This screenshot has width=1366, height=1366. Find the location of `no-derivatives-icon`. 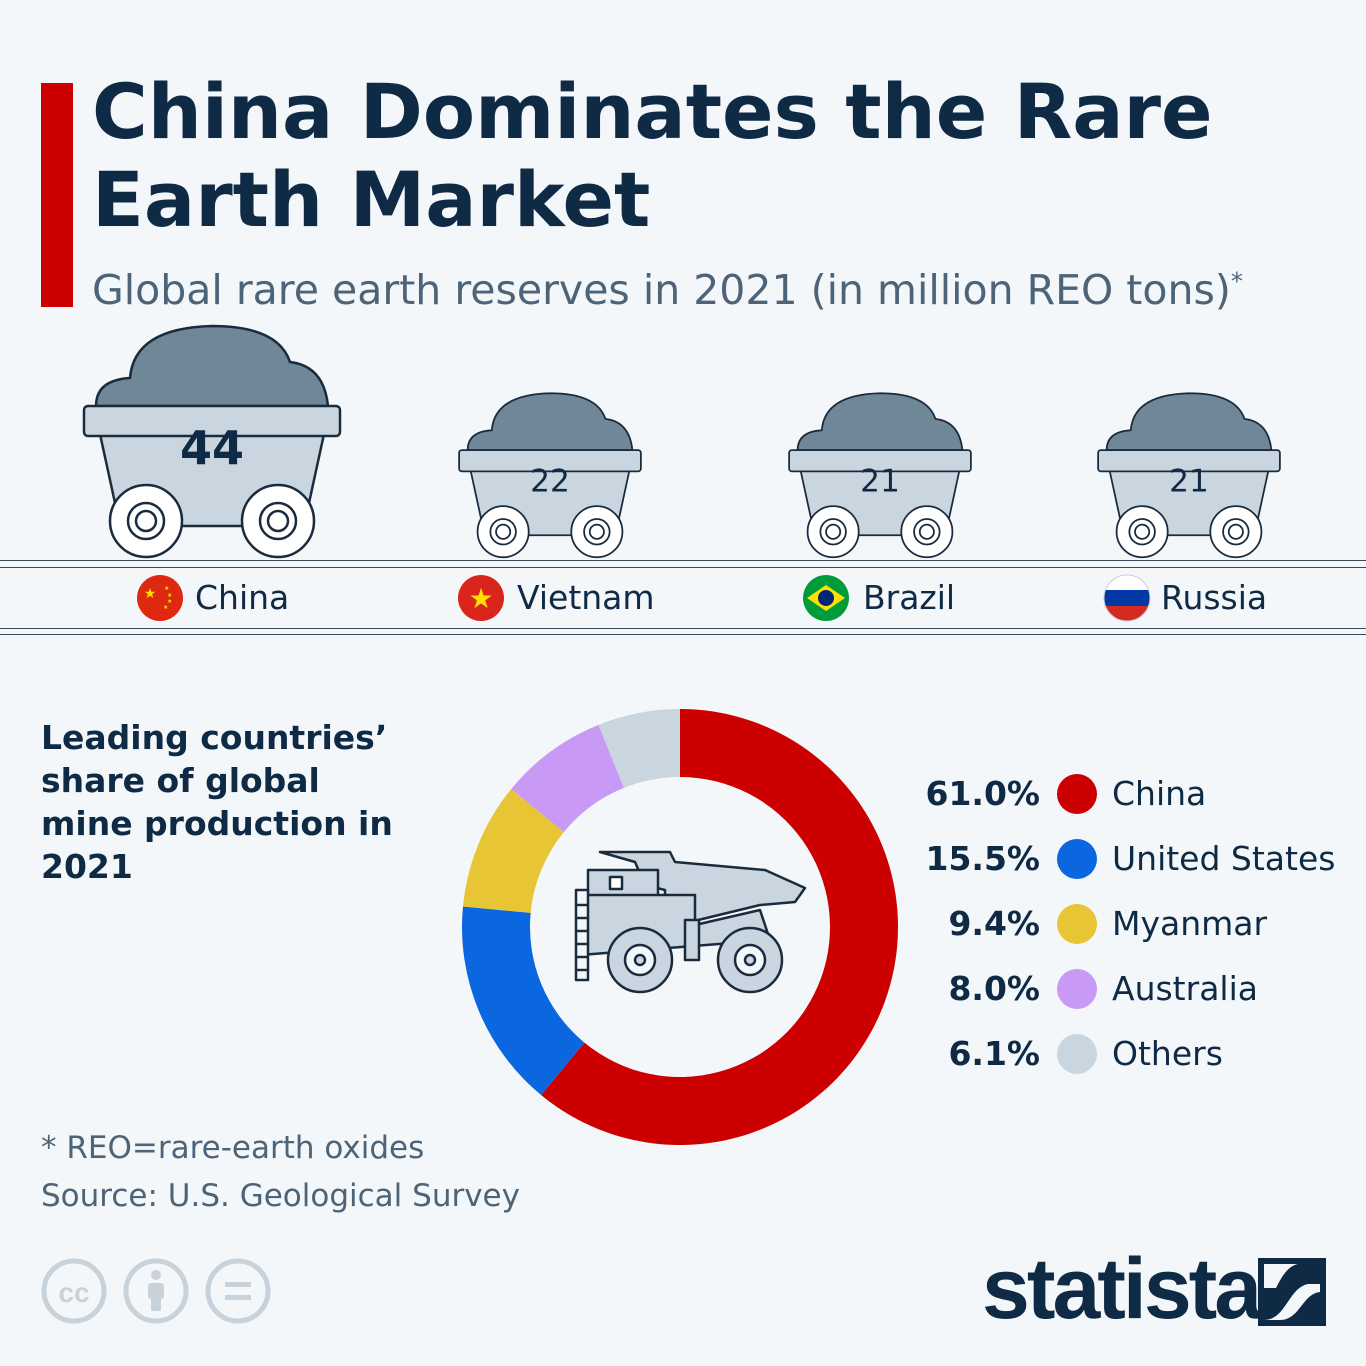

no-derivatives-icon is located at coordinates (238, 1291).